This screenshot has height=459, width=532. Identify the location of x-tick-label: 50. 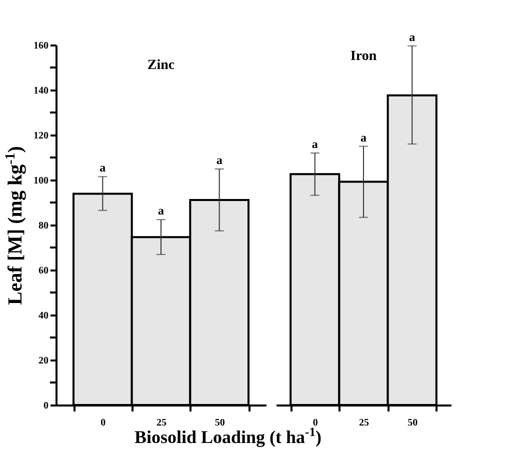
(413, 423).